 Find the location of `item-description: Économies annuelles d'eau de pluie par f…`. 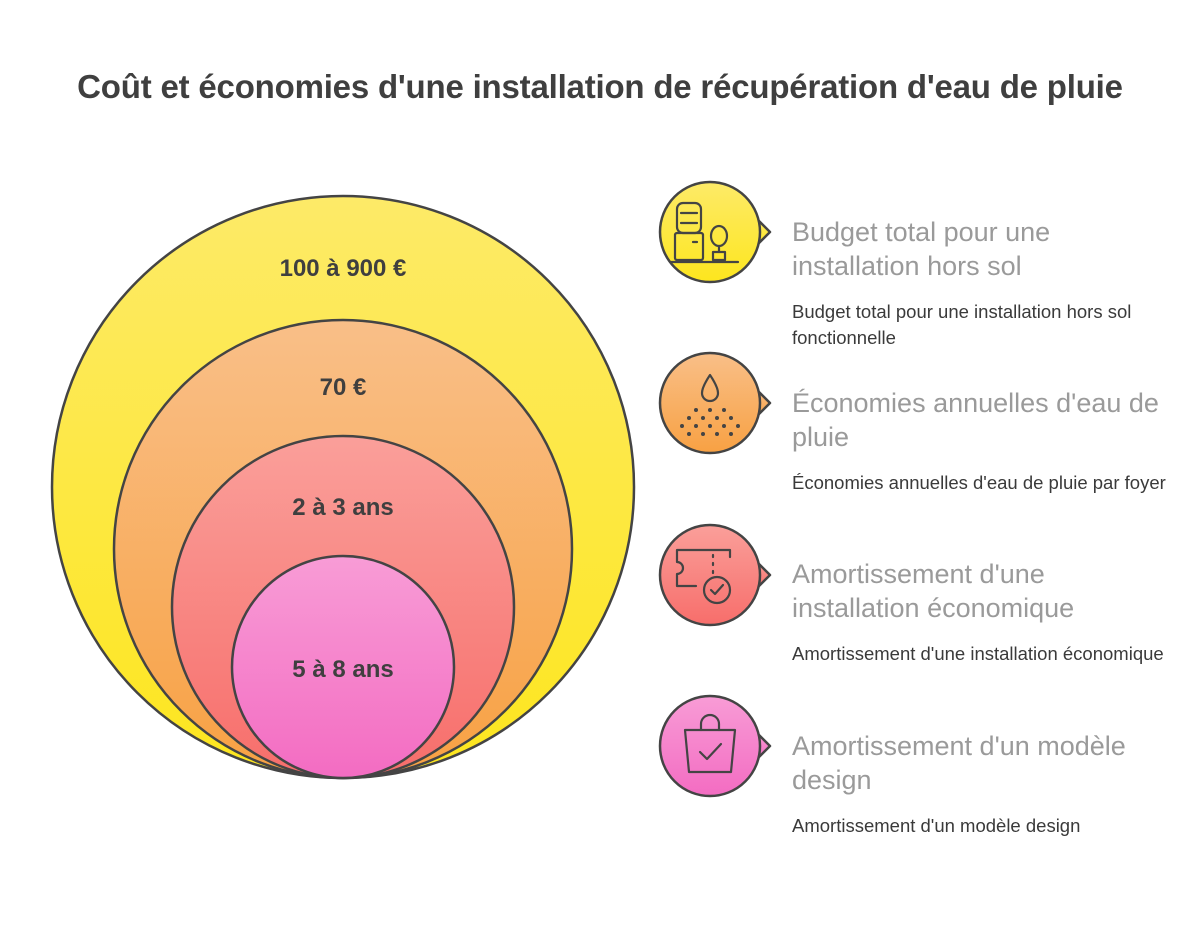

item-description: Économies annuelles d'eau de pluie par f… is located at coordinates (979, 482).